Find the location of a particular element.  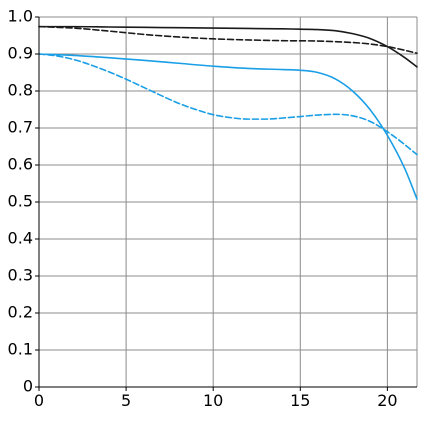

y-tick-label: 0.6 is located at coordinates (20, 164).